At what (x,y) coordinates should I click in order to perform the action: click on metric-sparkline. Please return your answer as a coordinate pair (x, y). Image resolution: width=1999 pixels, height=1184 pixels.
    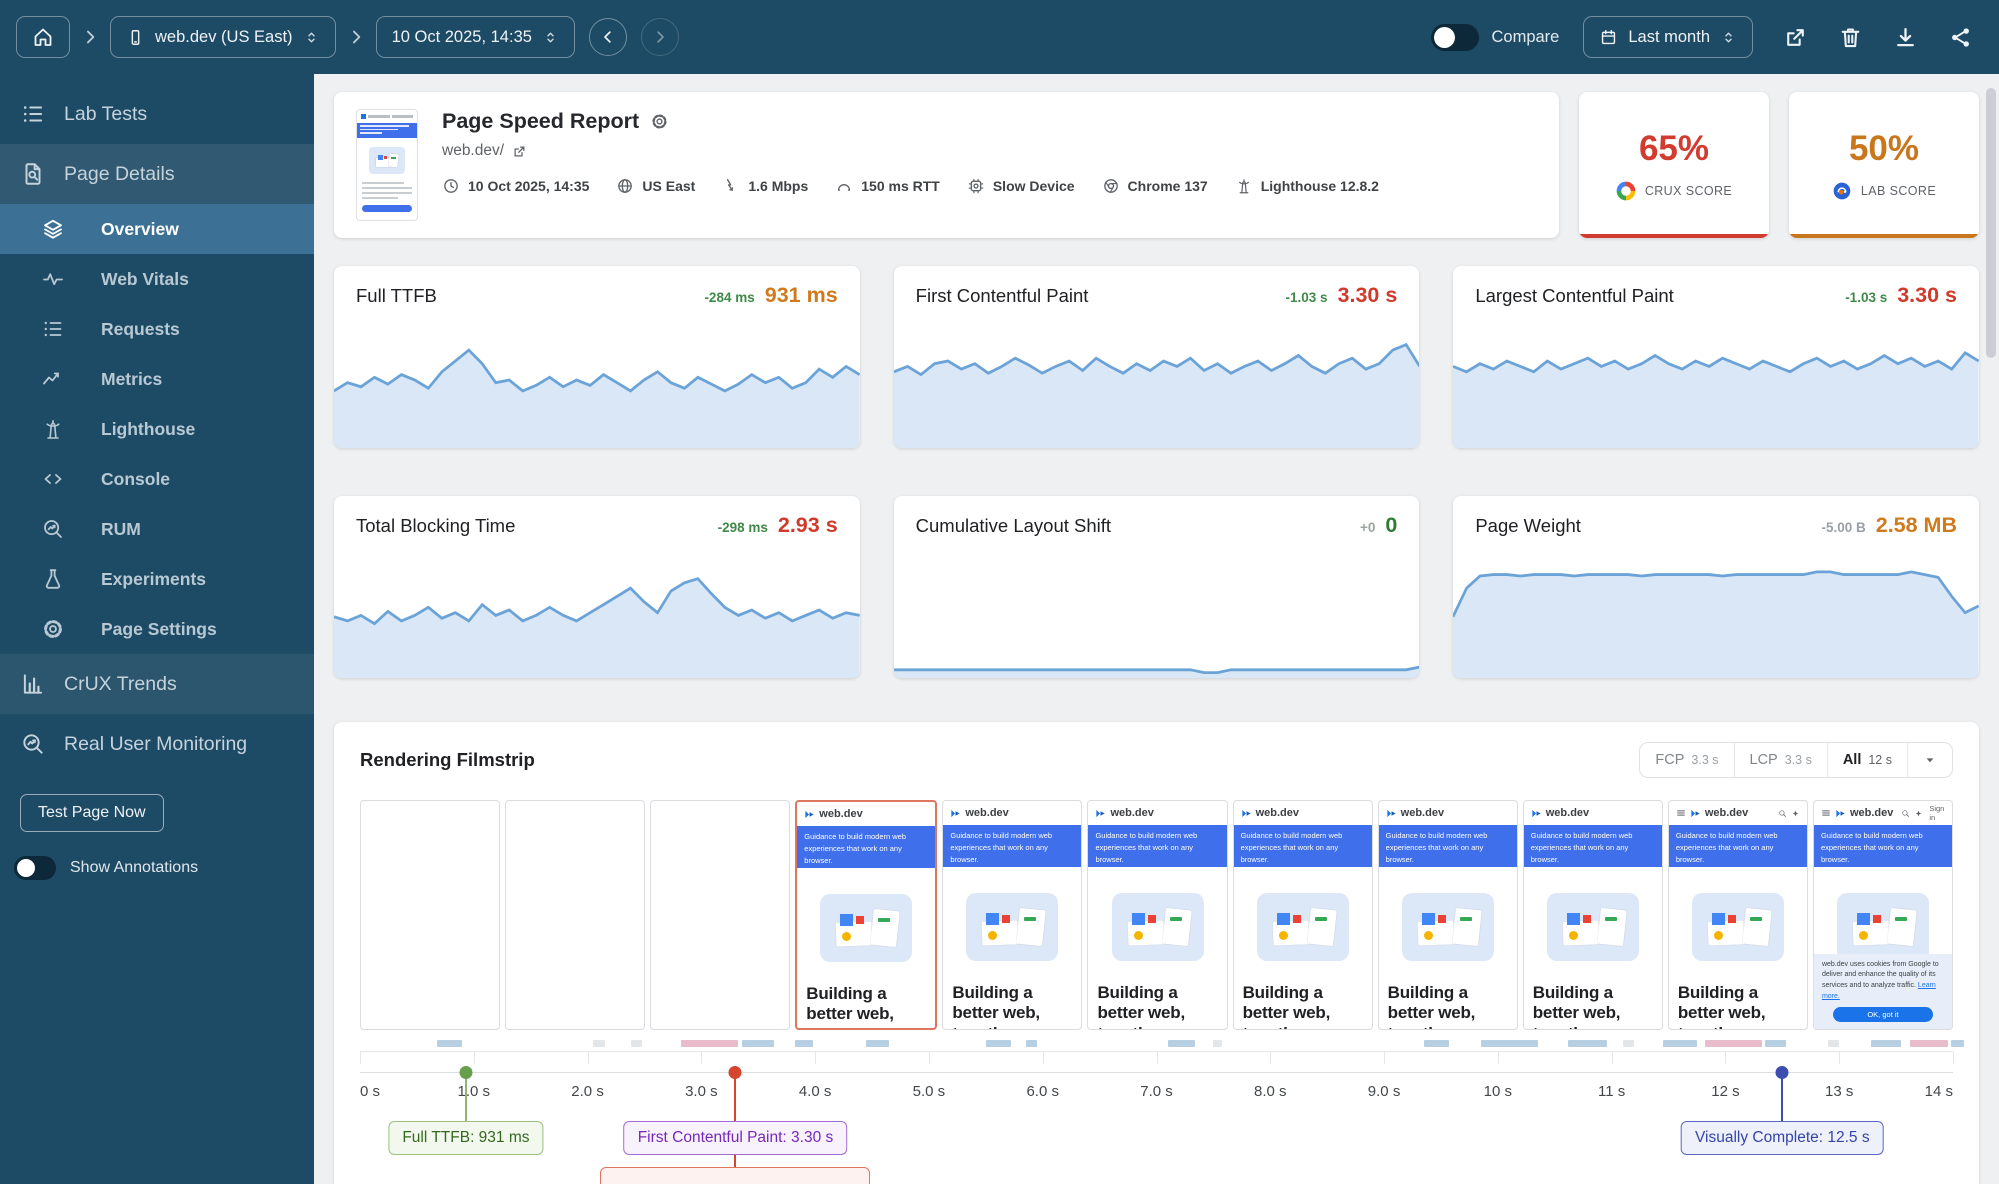
    Looking at the image, I should click on (597, 398).